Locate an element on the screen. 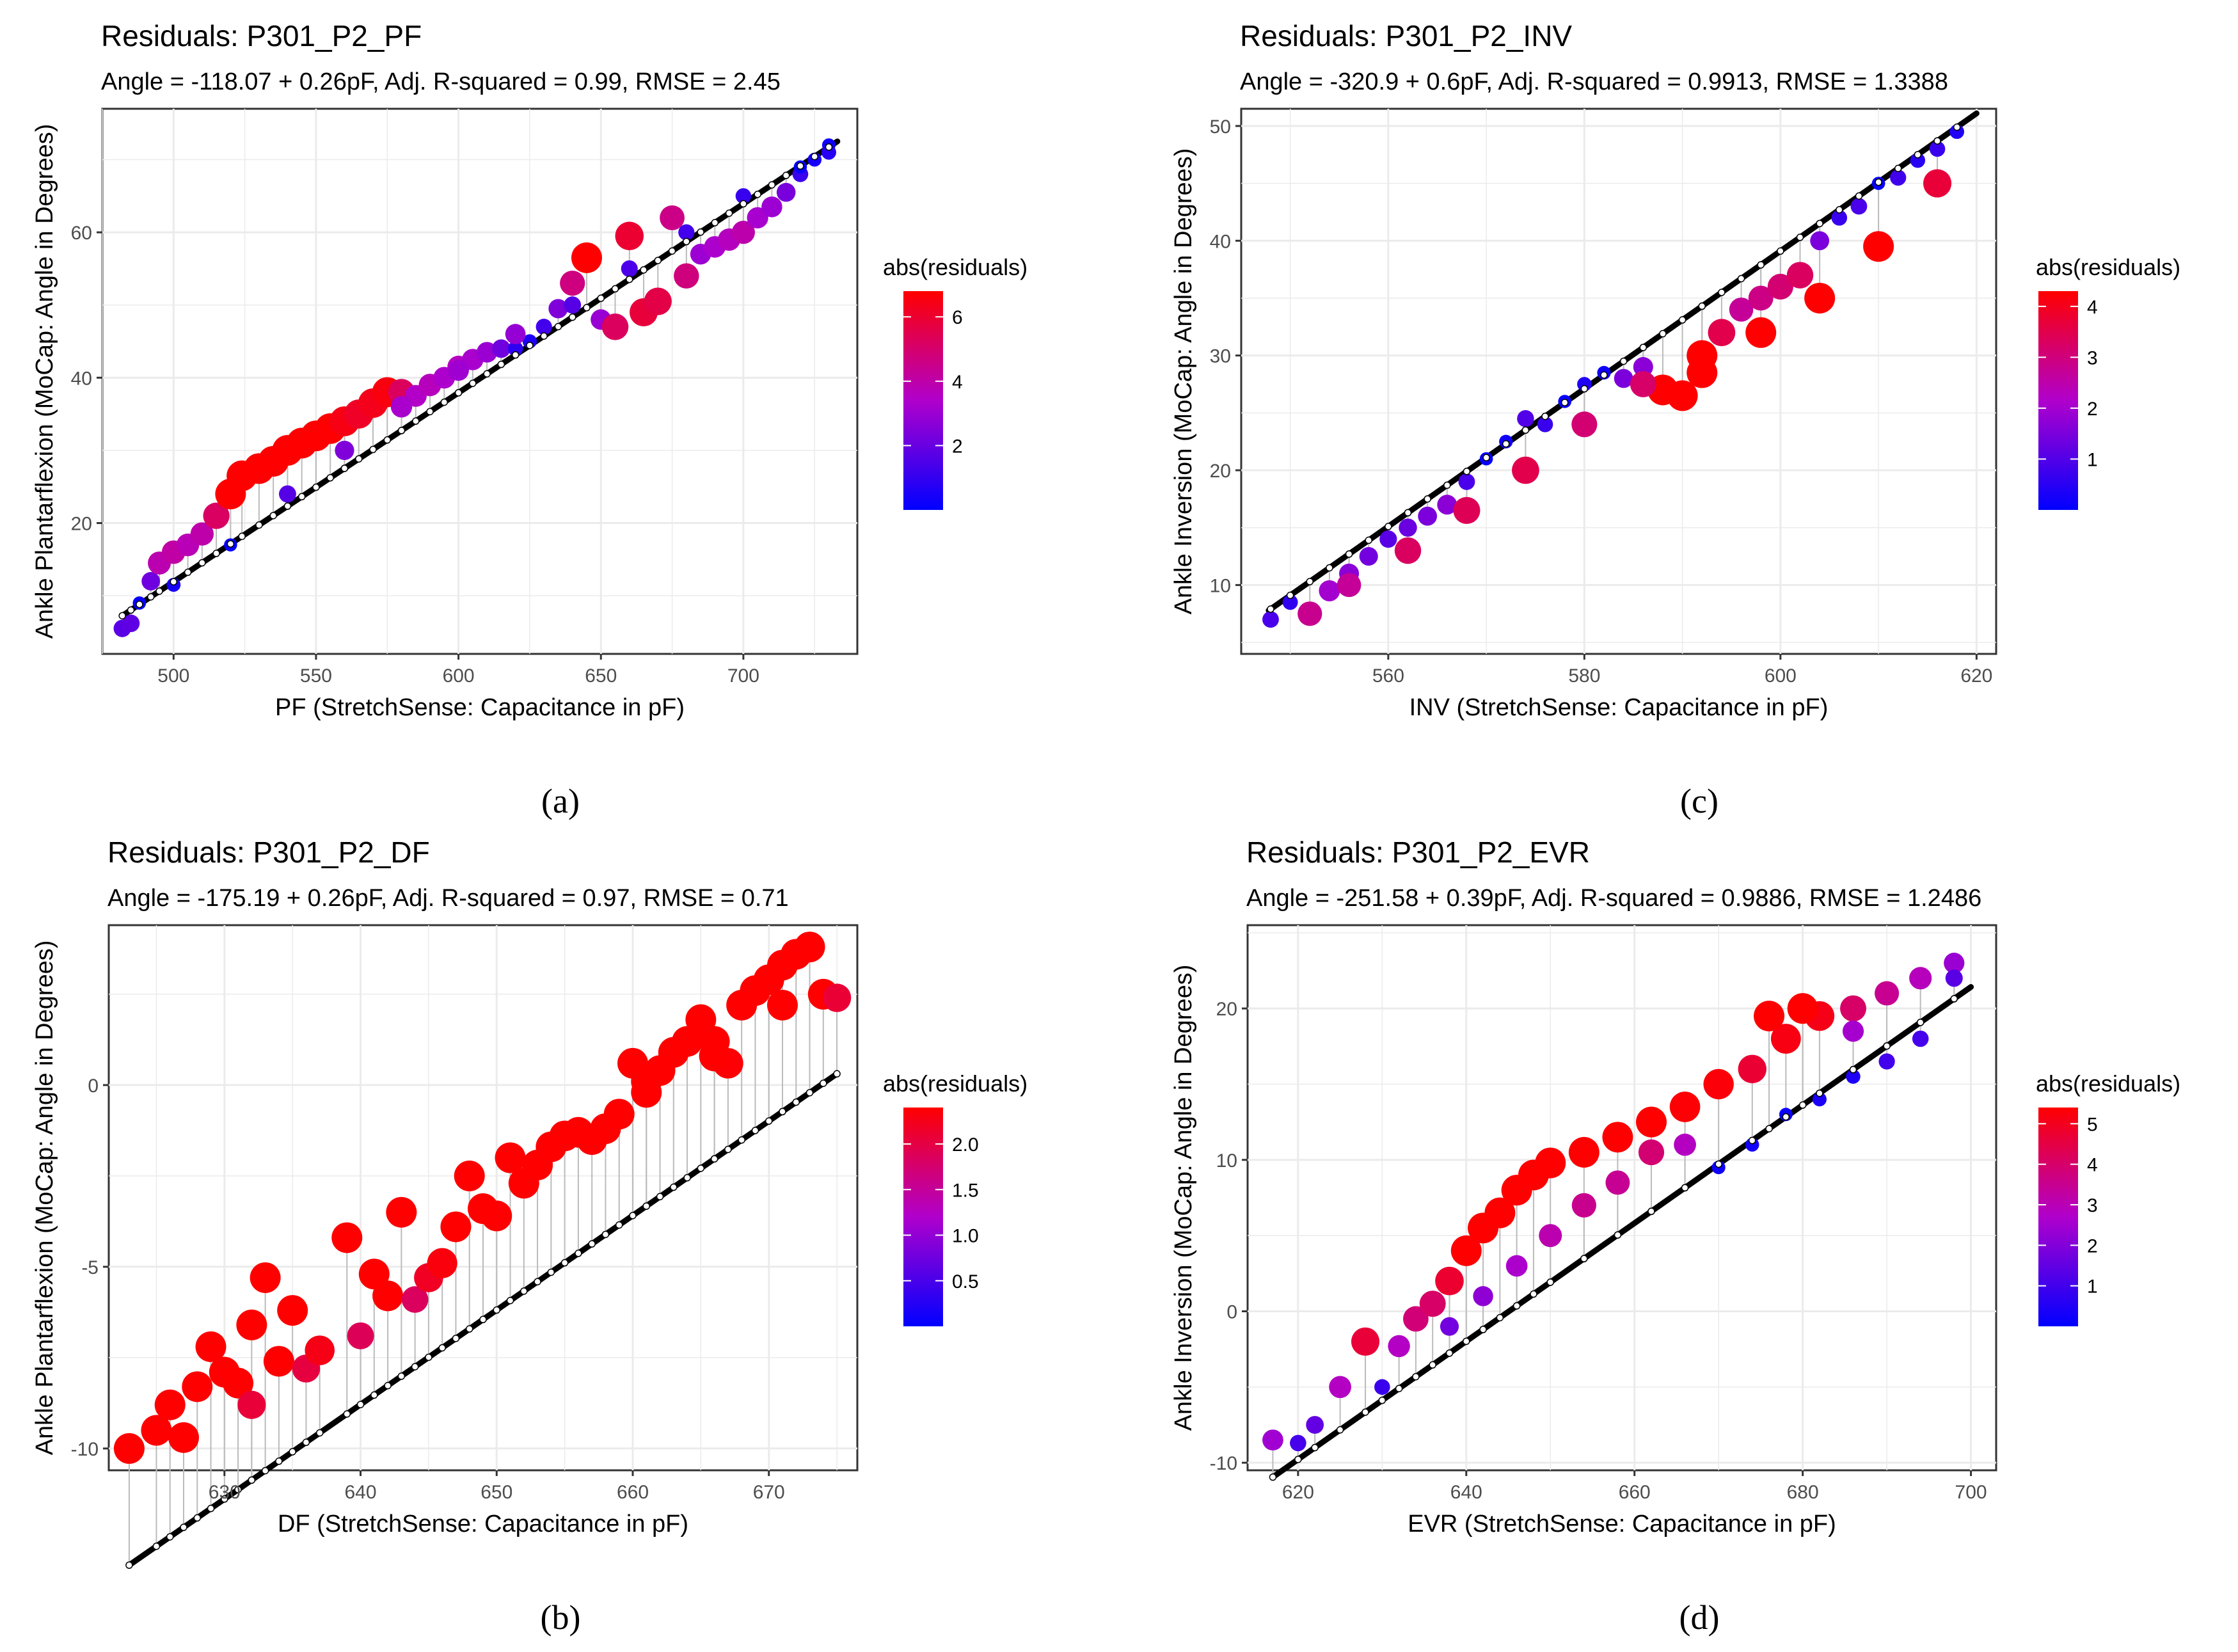 This screenshot has height=1652, width=2238. plot-panel is located at coordinates (1621, 1198).